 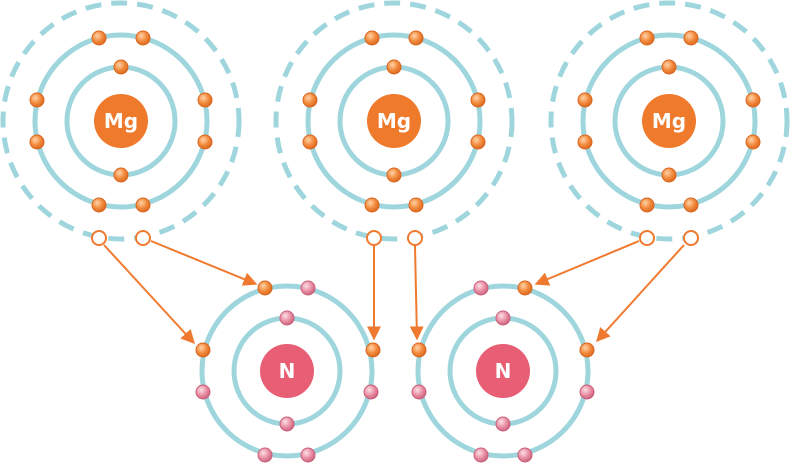 I want to click on arrow-mg1-to-n1-top, so click(x=204, y=263).